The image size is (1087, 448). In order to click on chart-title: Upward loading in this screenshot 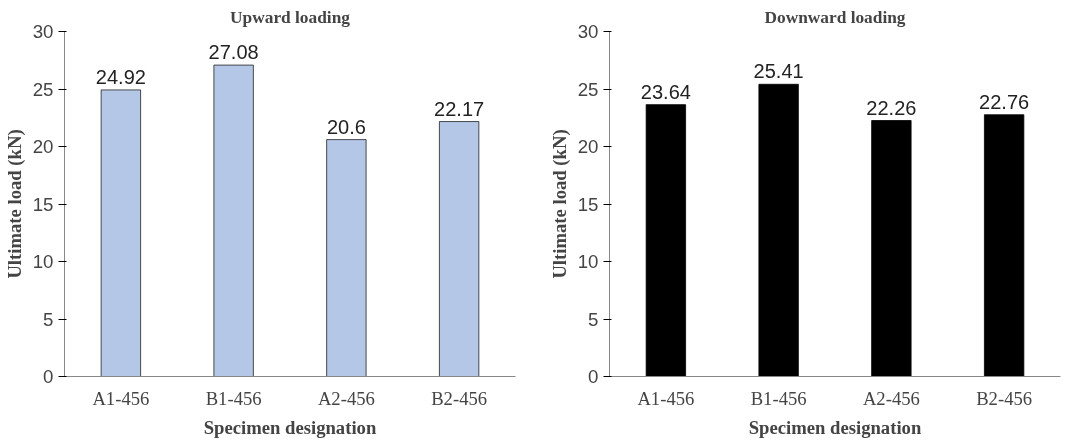, I will do `click(290, 17)`.